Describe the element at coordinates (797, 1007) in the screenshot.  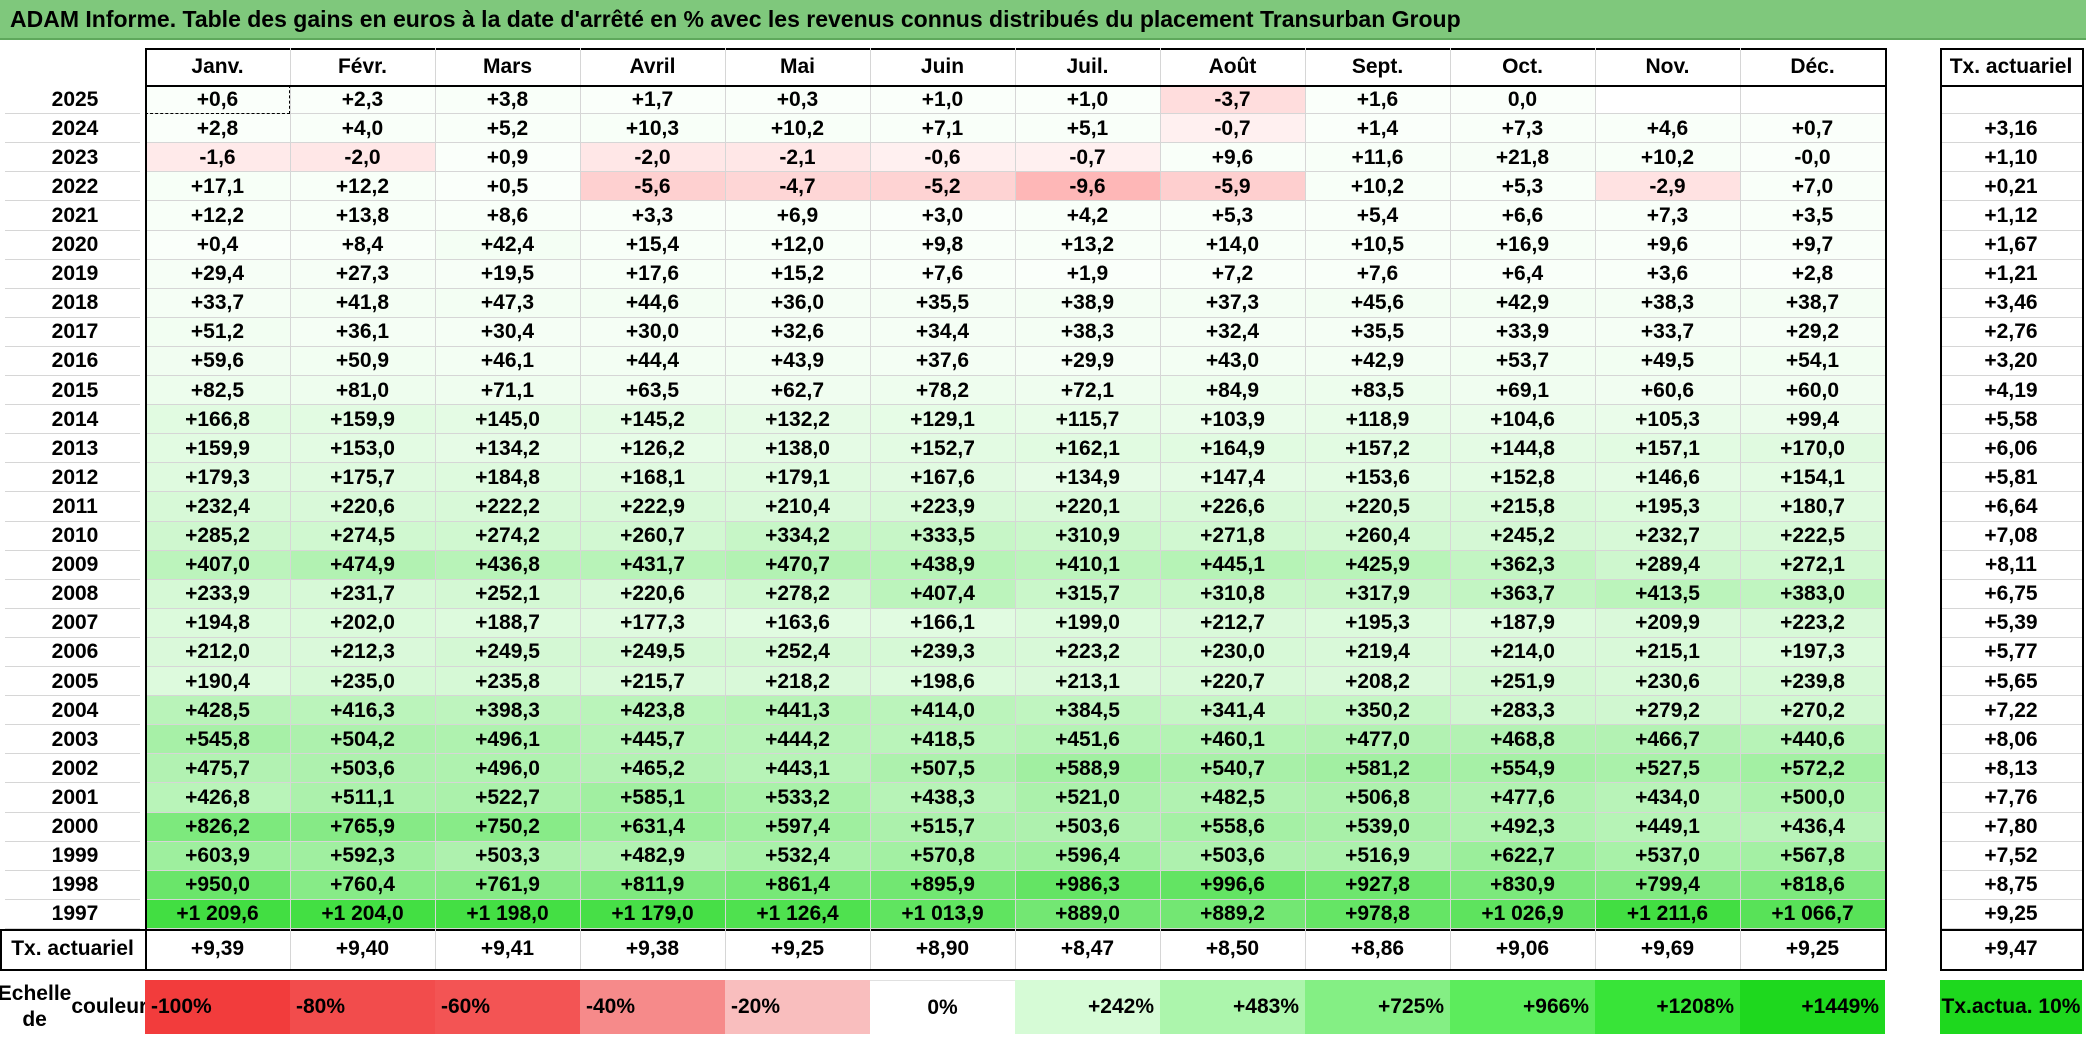
I see `legend-step: -20%` at that location.